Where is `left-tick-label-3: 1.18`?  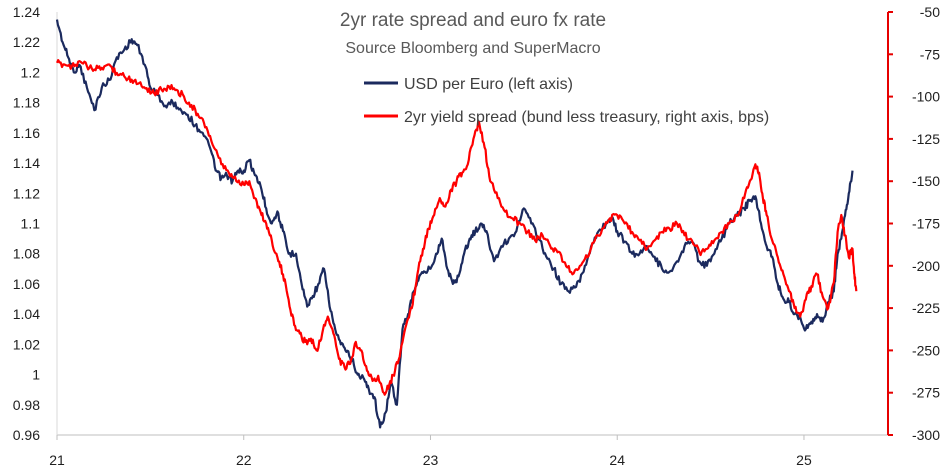 left-tick-label-3: 1.18 is located at coordinates (26, 103).